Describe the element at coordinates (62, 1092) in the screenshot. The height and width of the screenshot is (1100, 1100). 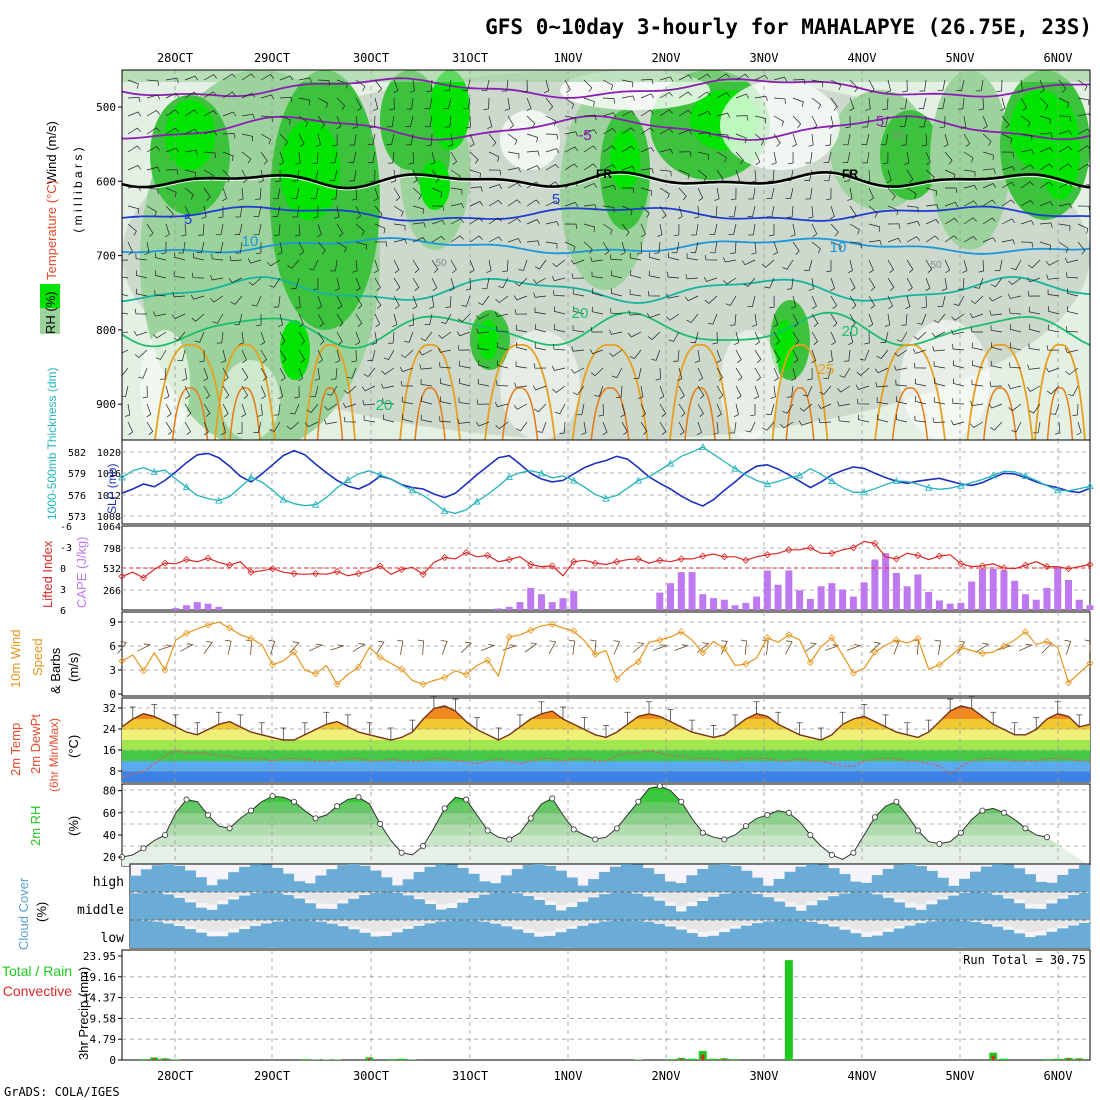
I see `footer-credit: GrADS: COLA/IGES` at that location.